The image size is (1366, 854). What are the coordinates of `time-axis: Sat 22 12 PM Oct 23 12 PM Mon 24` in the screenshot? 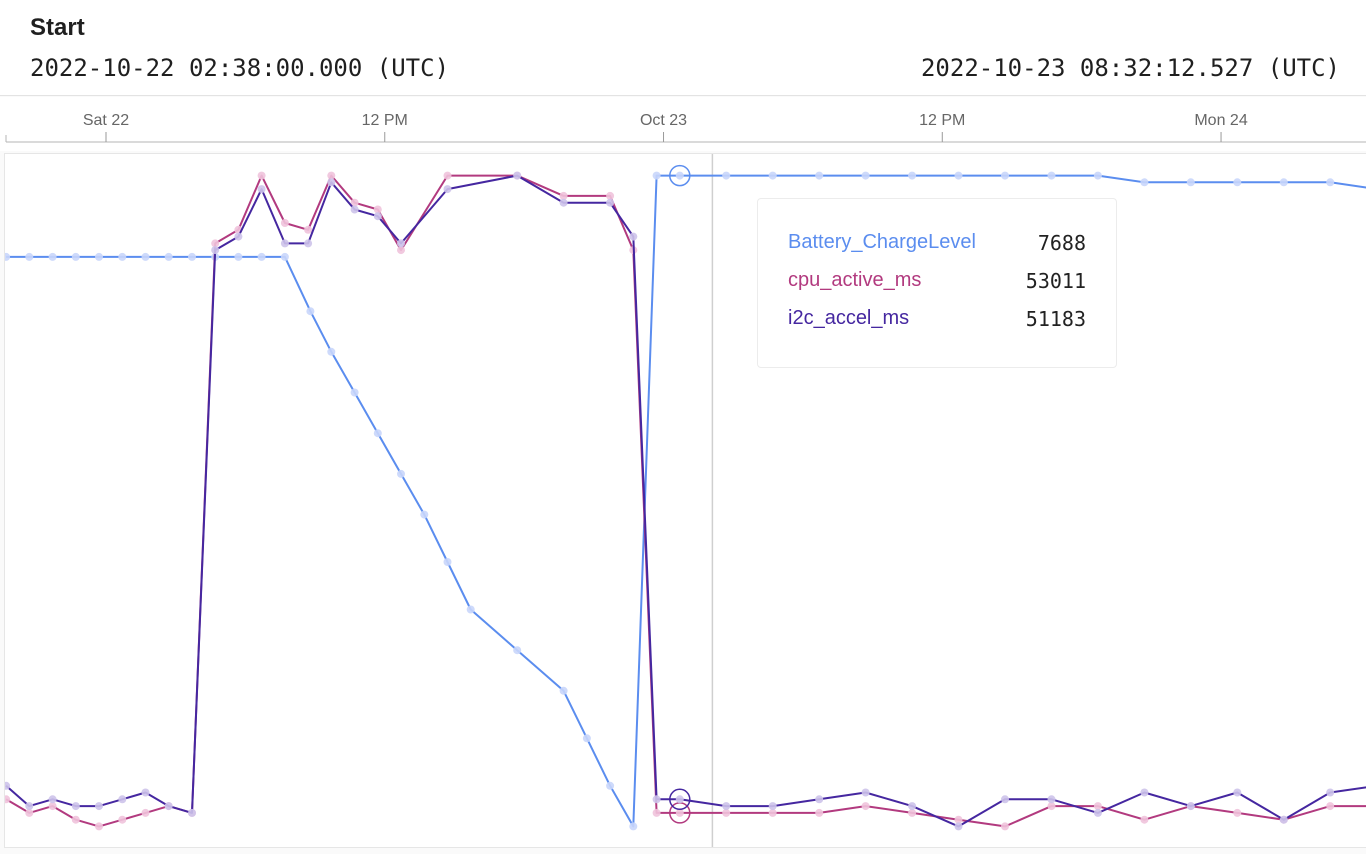 It's located at (683, 124).